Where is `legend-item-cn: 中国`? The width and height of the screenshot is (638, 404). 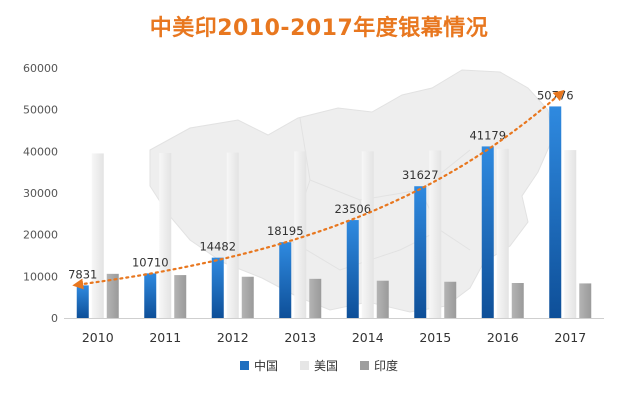 legend-item-cn: 中国 is located at coordinates (258, 365).